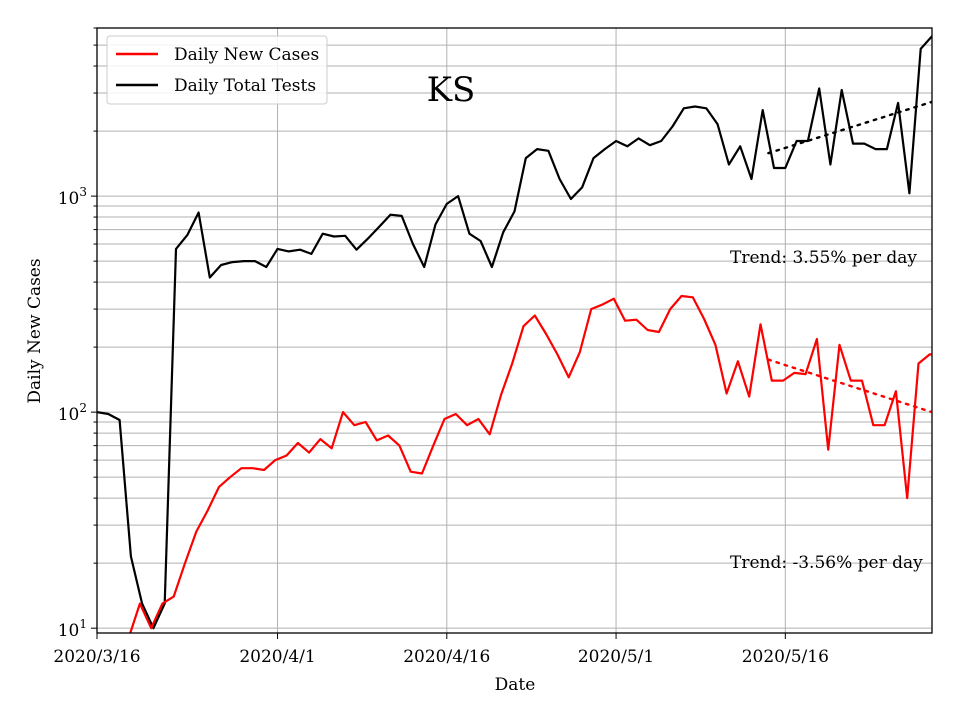  Describe the element at coordinates (72, 413) in the screenshot. I see `y-tick-label: 10²` at that location.